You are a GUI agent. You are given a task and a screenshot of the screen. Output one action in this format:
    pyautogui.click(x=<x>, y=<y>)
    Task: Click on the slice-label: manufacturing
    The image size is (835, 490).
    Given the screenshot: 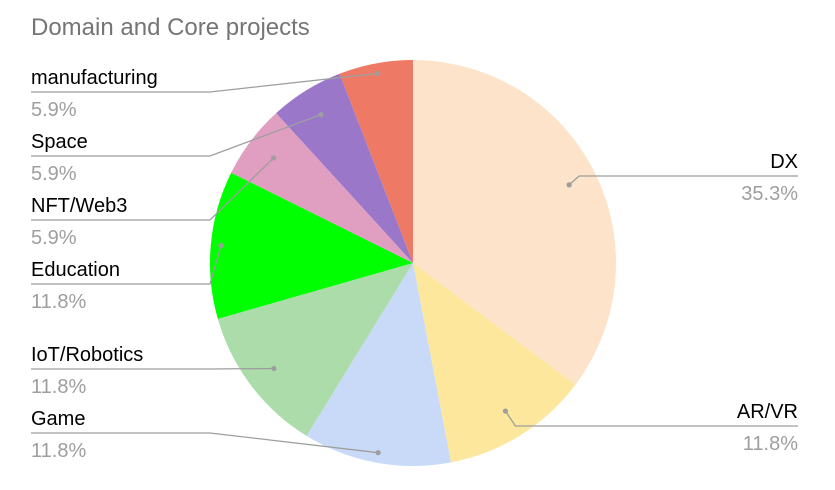 What is the action you would take?
    pyautogui.click(x=94, y=78)
    